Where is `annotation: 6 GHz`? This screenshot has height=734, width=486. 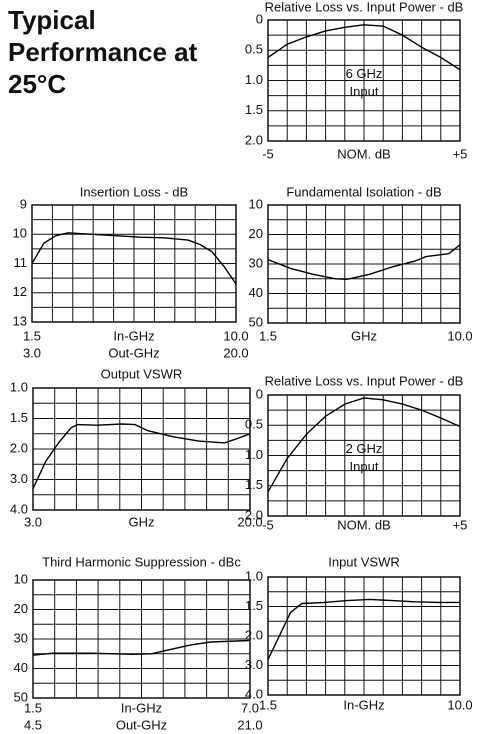 annotation: 6 GHz is located at coordinates (364, 73).